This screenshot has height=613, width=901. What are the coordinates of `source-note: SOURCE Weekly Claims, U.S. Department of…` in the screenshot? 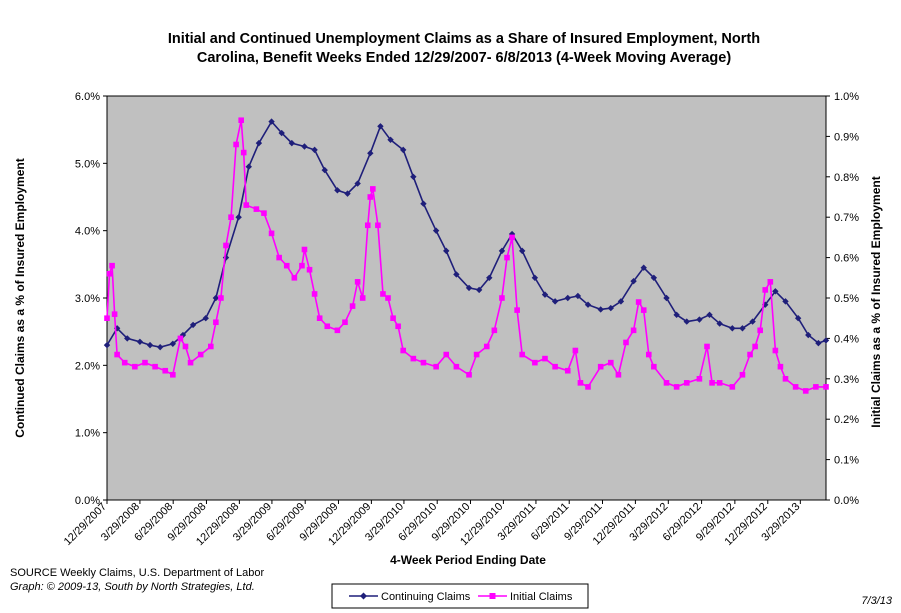 It's located at (137, 573).